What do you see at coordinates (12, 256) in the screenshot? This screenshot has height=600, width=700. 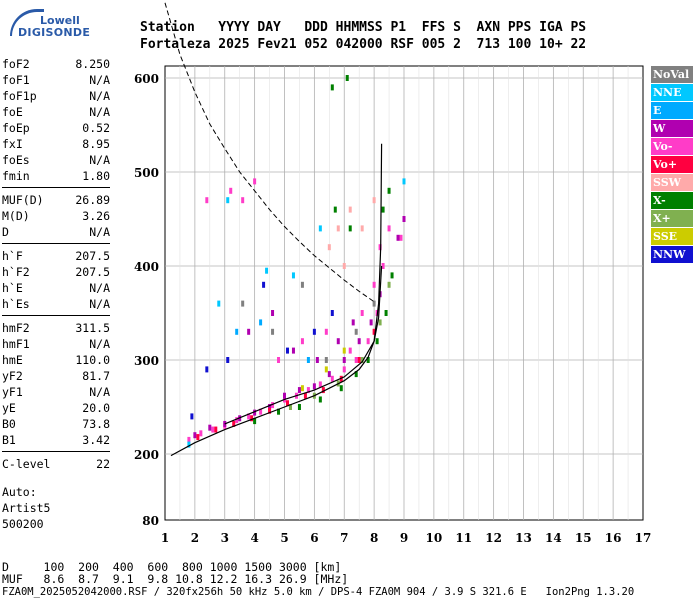 I see `param-label: h`F` at bounding box center [12, 256].